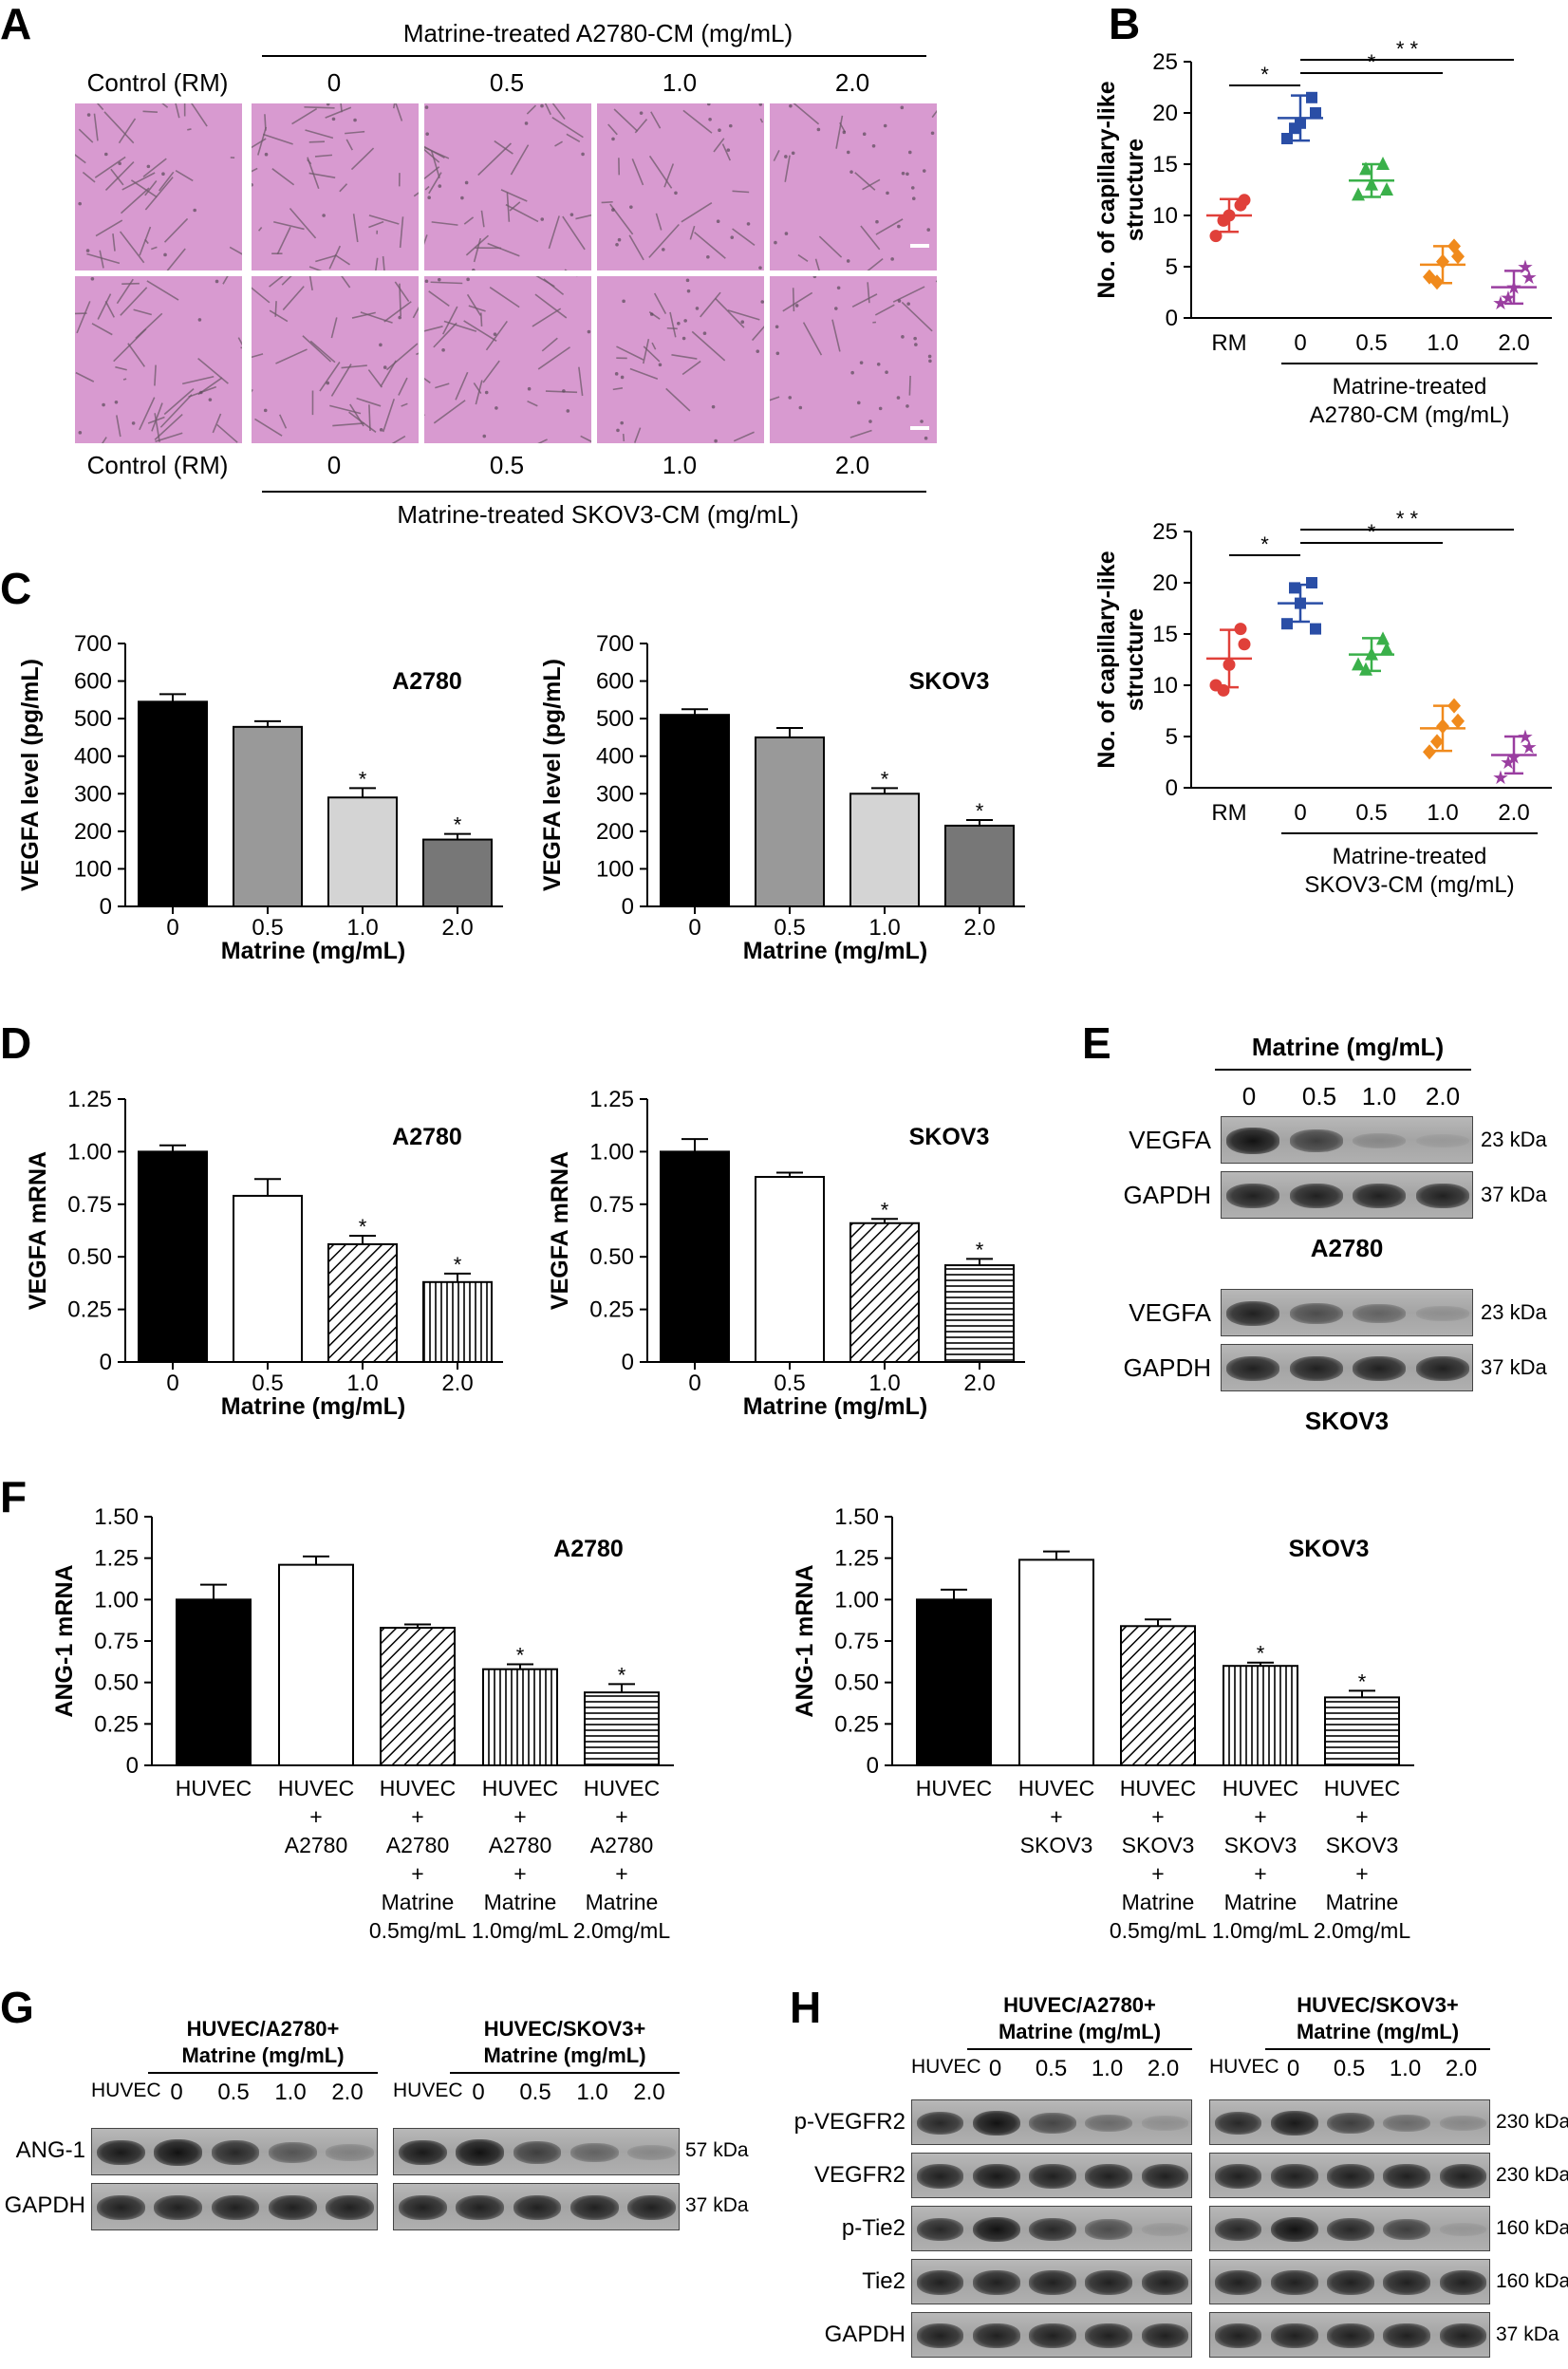  Describe the element at coordinates (594, 56) in the screenshot. I see `panel-a-top-bracket` at that location.